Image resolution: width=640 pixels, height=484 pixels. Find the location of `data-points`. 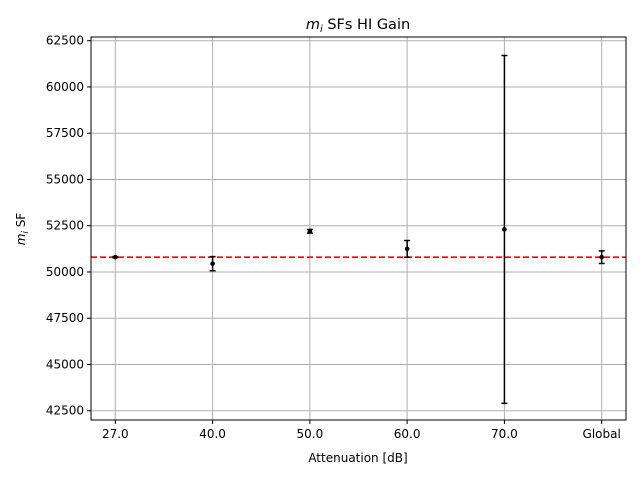

data-points is located at coordinates (358, 246).